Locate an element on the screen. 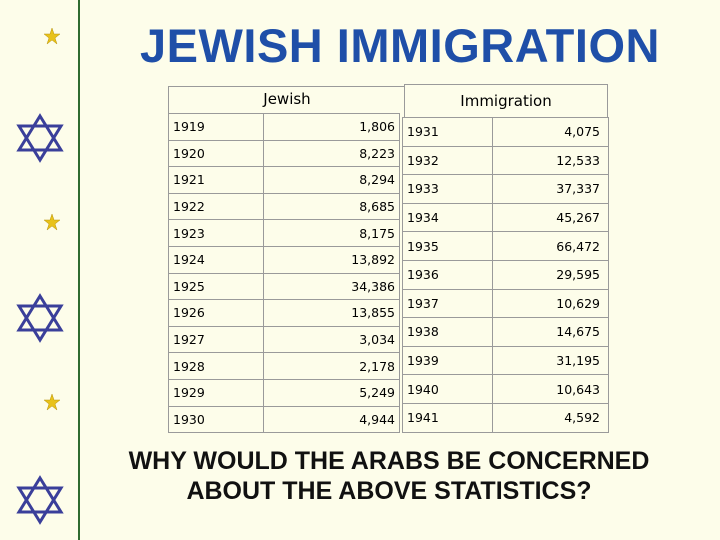  immigrant-count-cell: 8,294 is located at coordinates (331, 180).